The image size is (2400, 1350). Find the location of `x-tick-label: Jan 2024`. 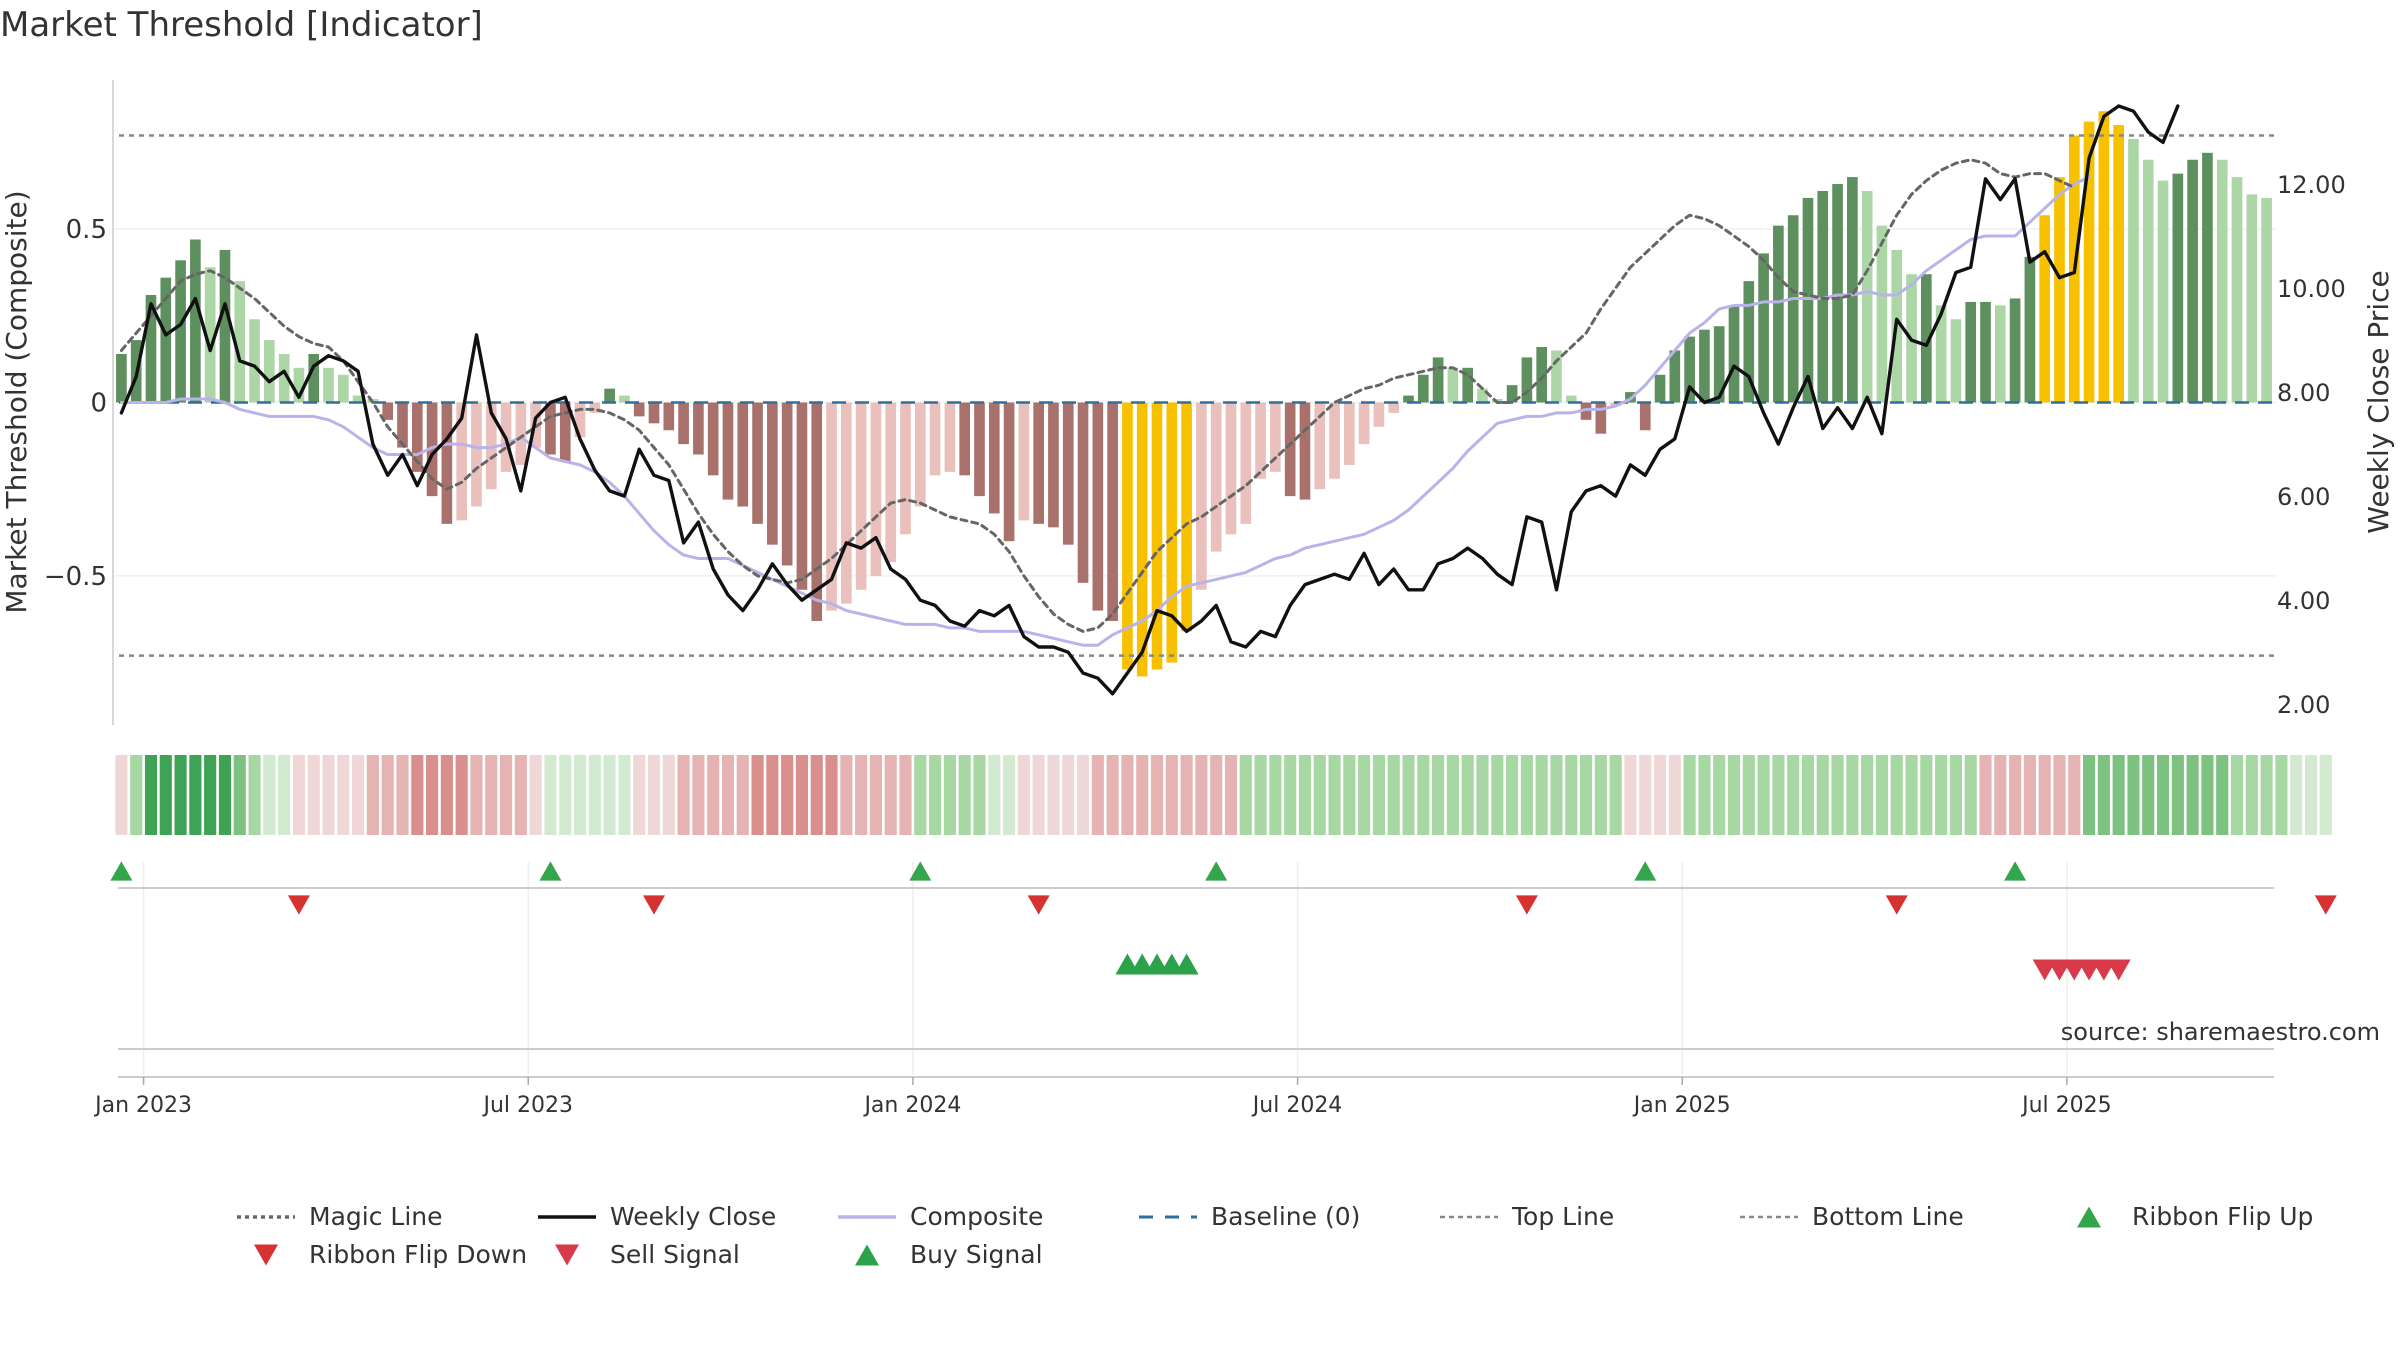

x-tick-label: Jan 2024 is located at coordinates (911, 1105).